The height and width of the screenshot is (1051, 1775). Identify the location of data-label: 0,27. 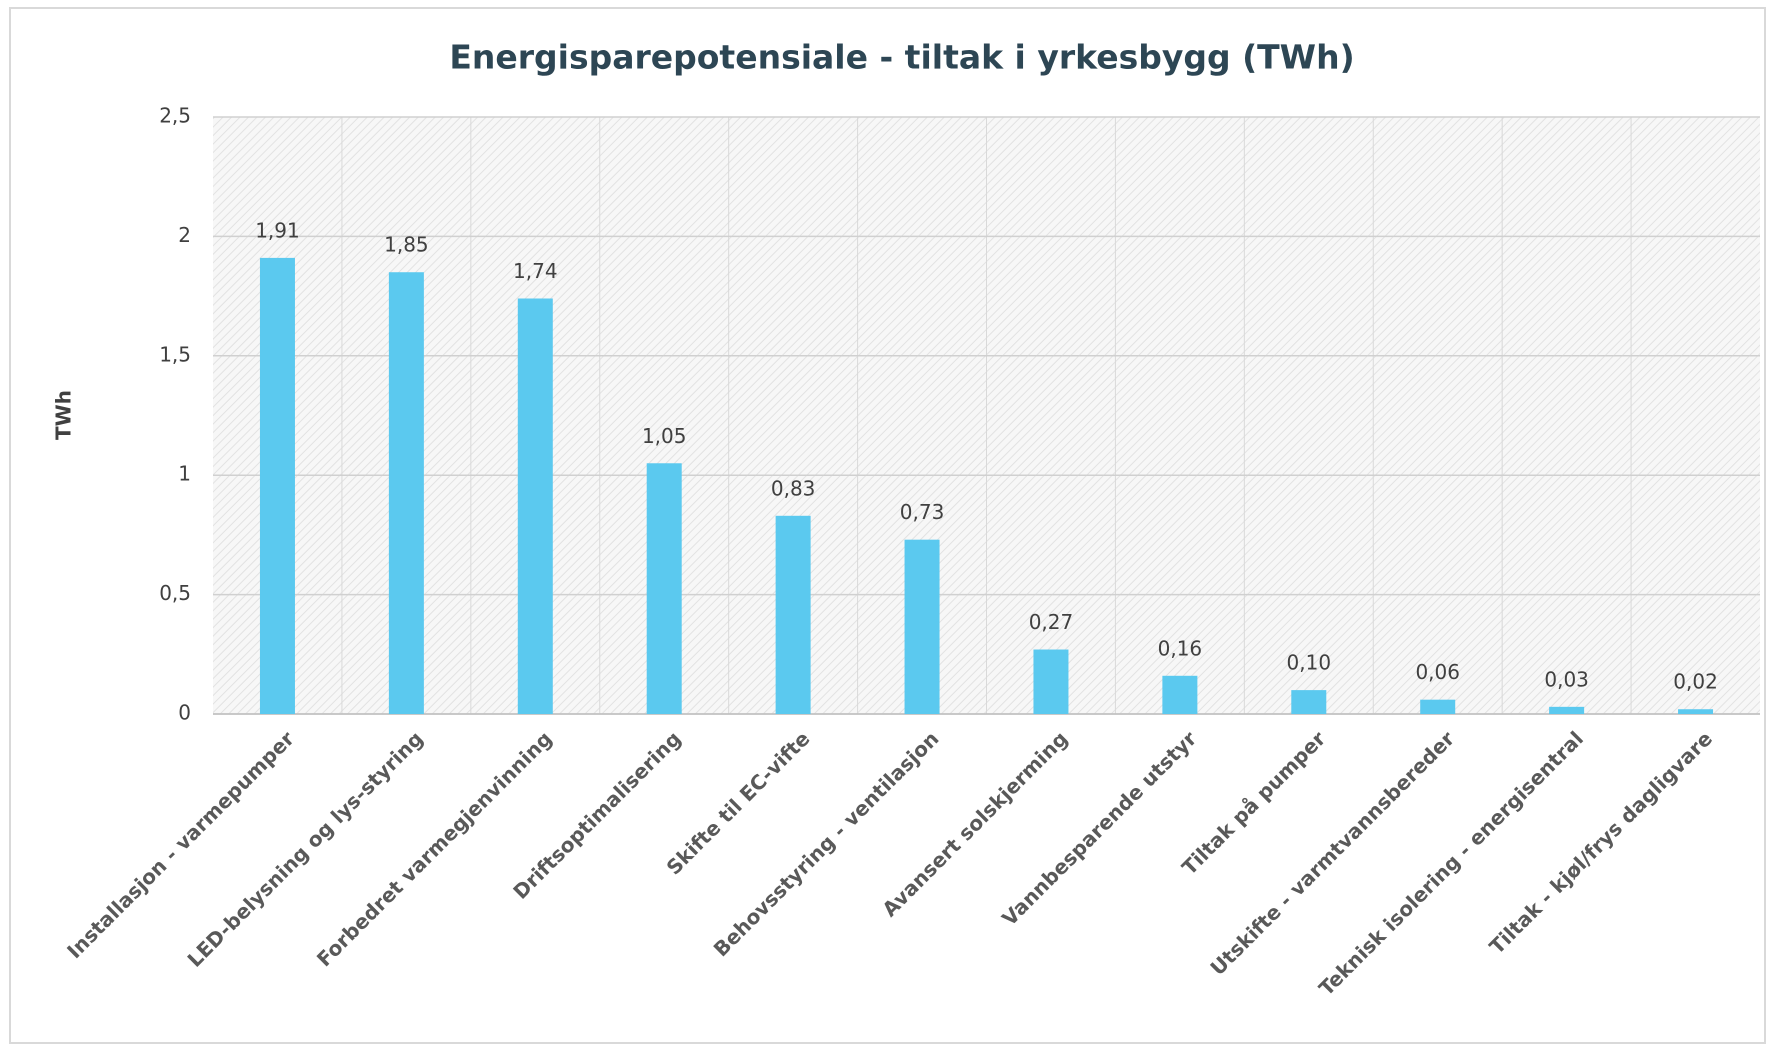
(1051, 622).